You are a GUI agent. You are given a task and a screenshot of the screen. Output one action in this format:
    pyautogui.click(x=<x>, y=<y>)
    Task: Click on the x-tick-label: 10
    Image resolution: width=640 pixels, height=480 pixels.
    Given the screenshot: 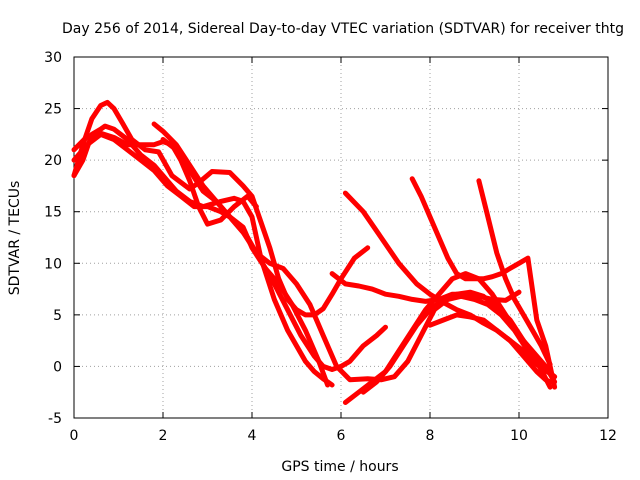 What is the action you would take?
    pyautogui.click(x=519, y=436)
    